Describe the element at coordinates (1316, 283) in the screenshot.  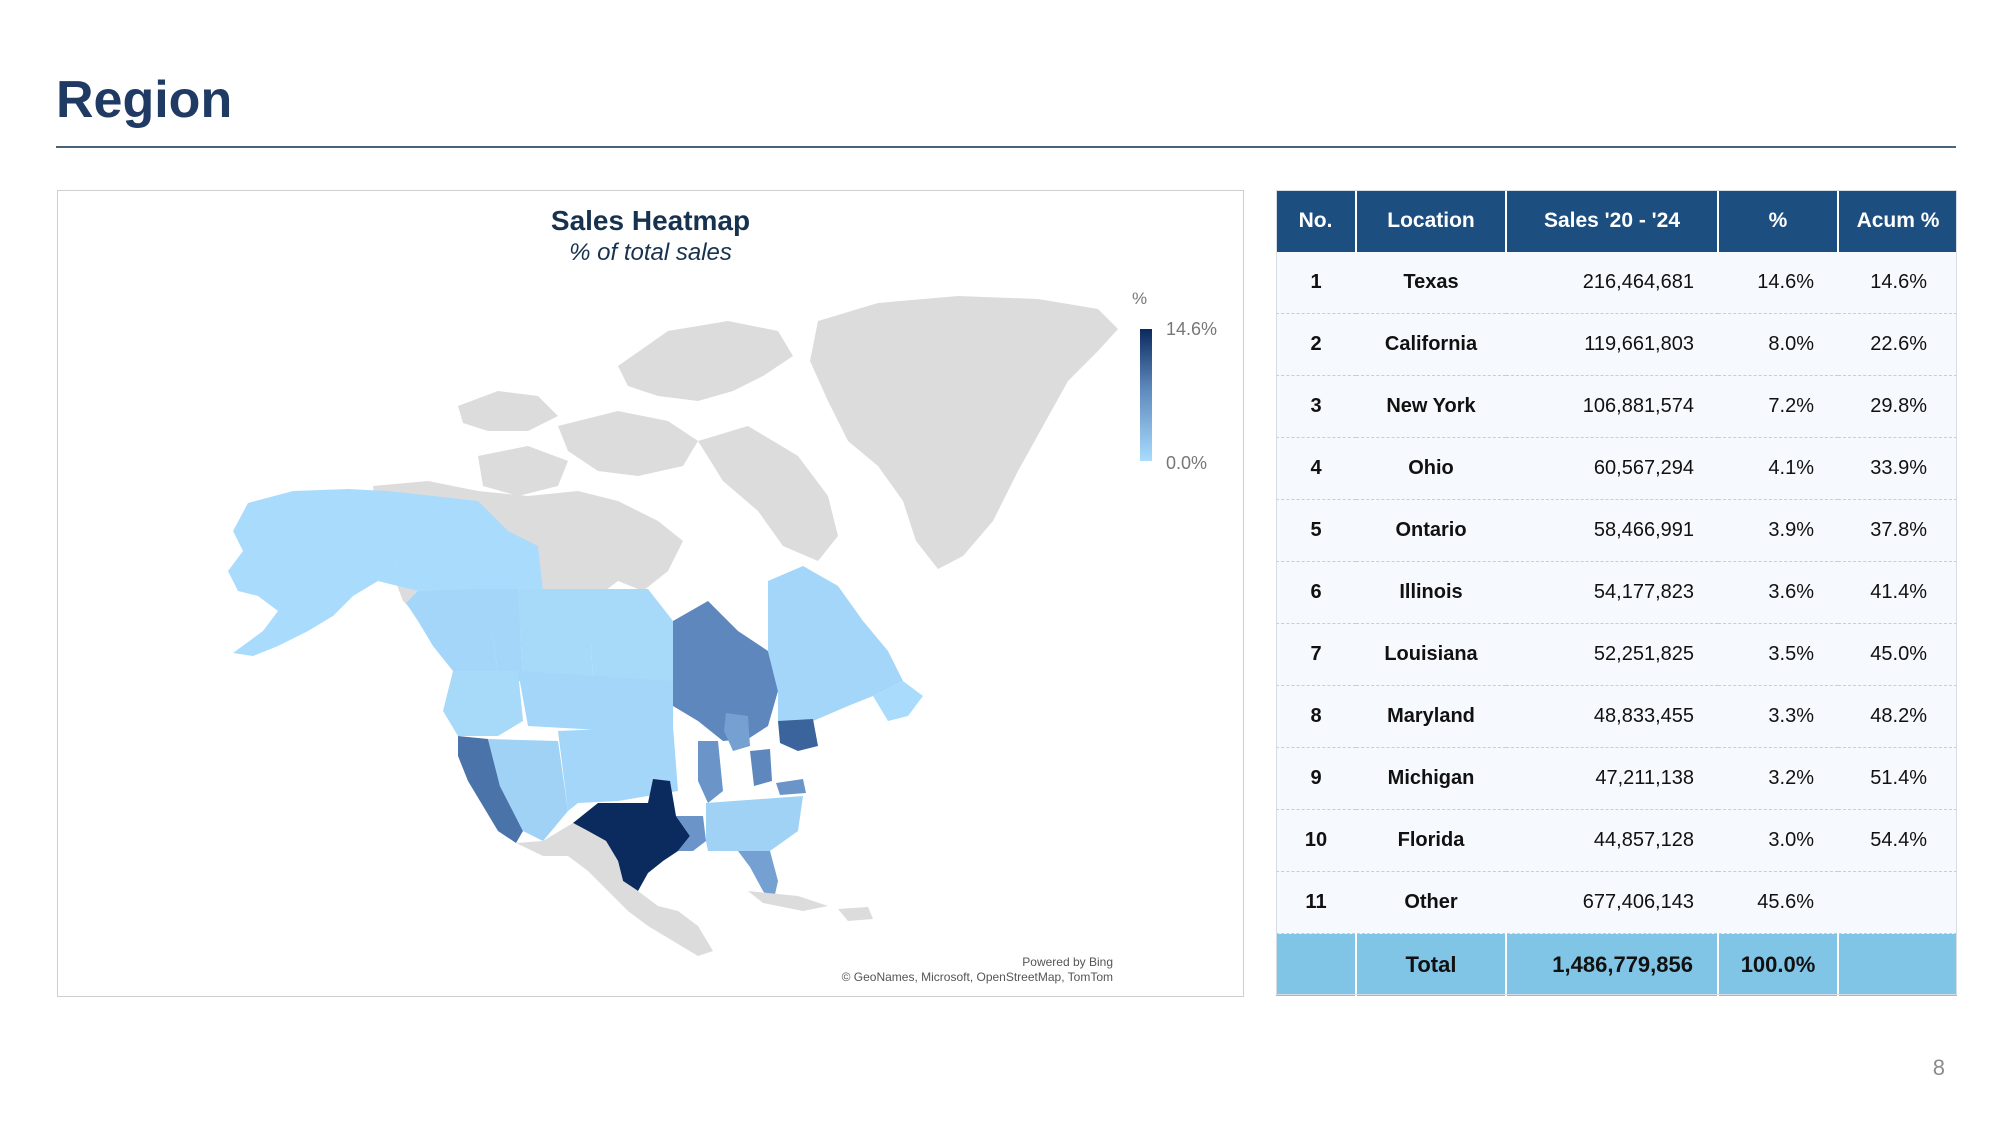
I see `row-number: 1` at that location.